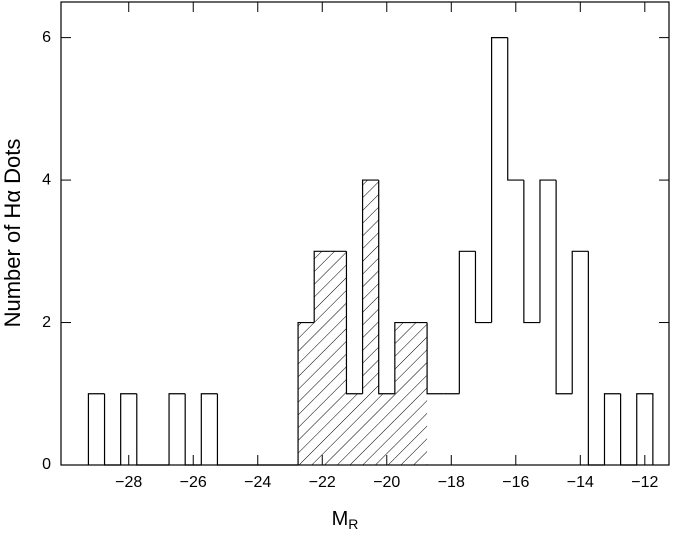  Describe the element at coordinates (46, 464) in the screenshot. I see `y-tick-label: 0` at that location.